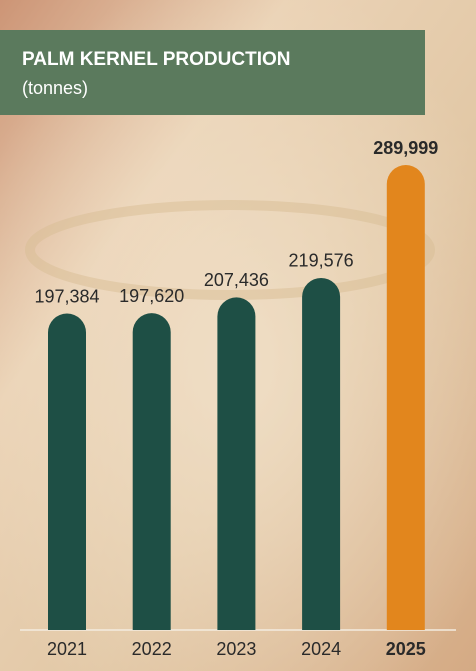  I want to click on x-tick-label: 2022, so click(152, 649).